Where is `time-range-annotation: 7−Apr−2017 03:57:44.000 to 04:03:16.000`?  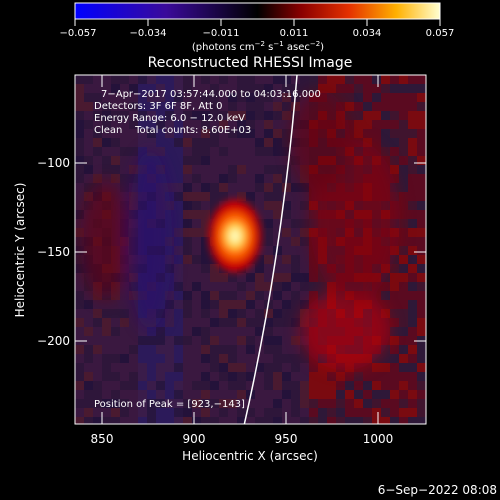 time-range-annotation: 7−Apr−2017 03:57:44.000 to 04:03:16.000 is located at coordinates (211, 94).